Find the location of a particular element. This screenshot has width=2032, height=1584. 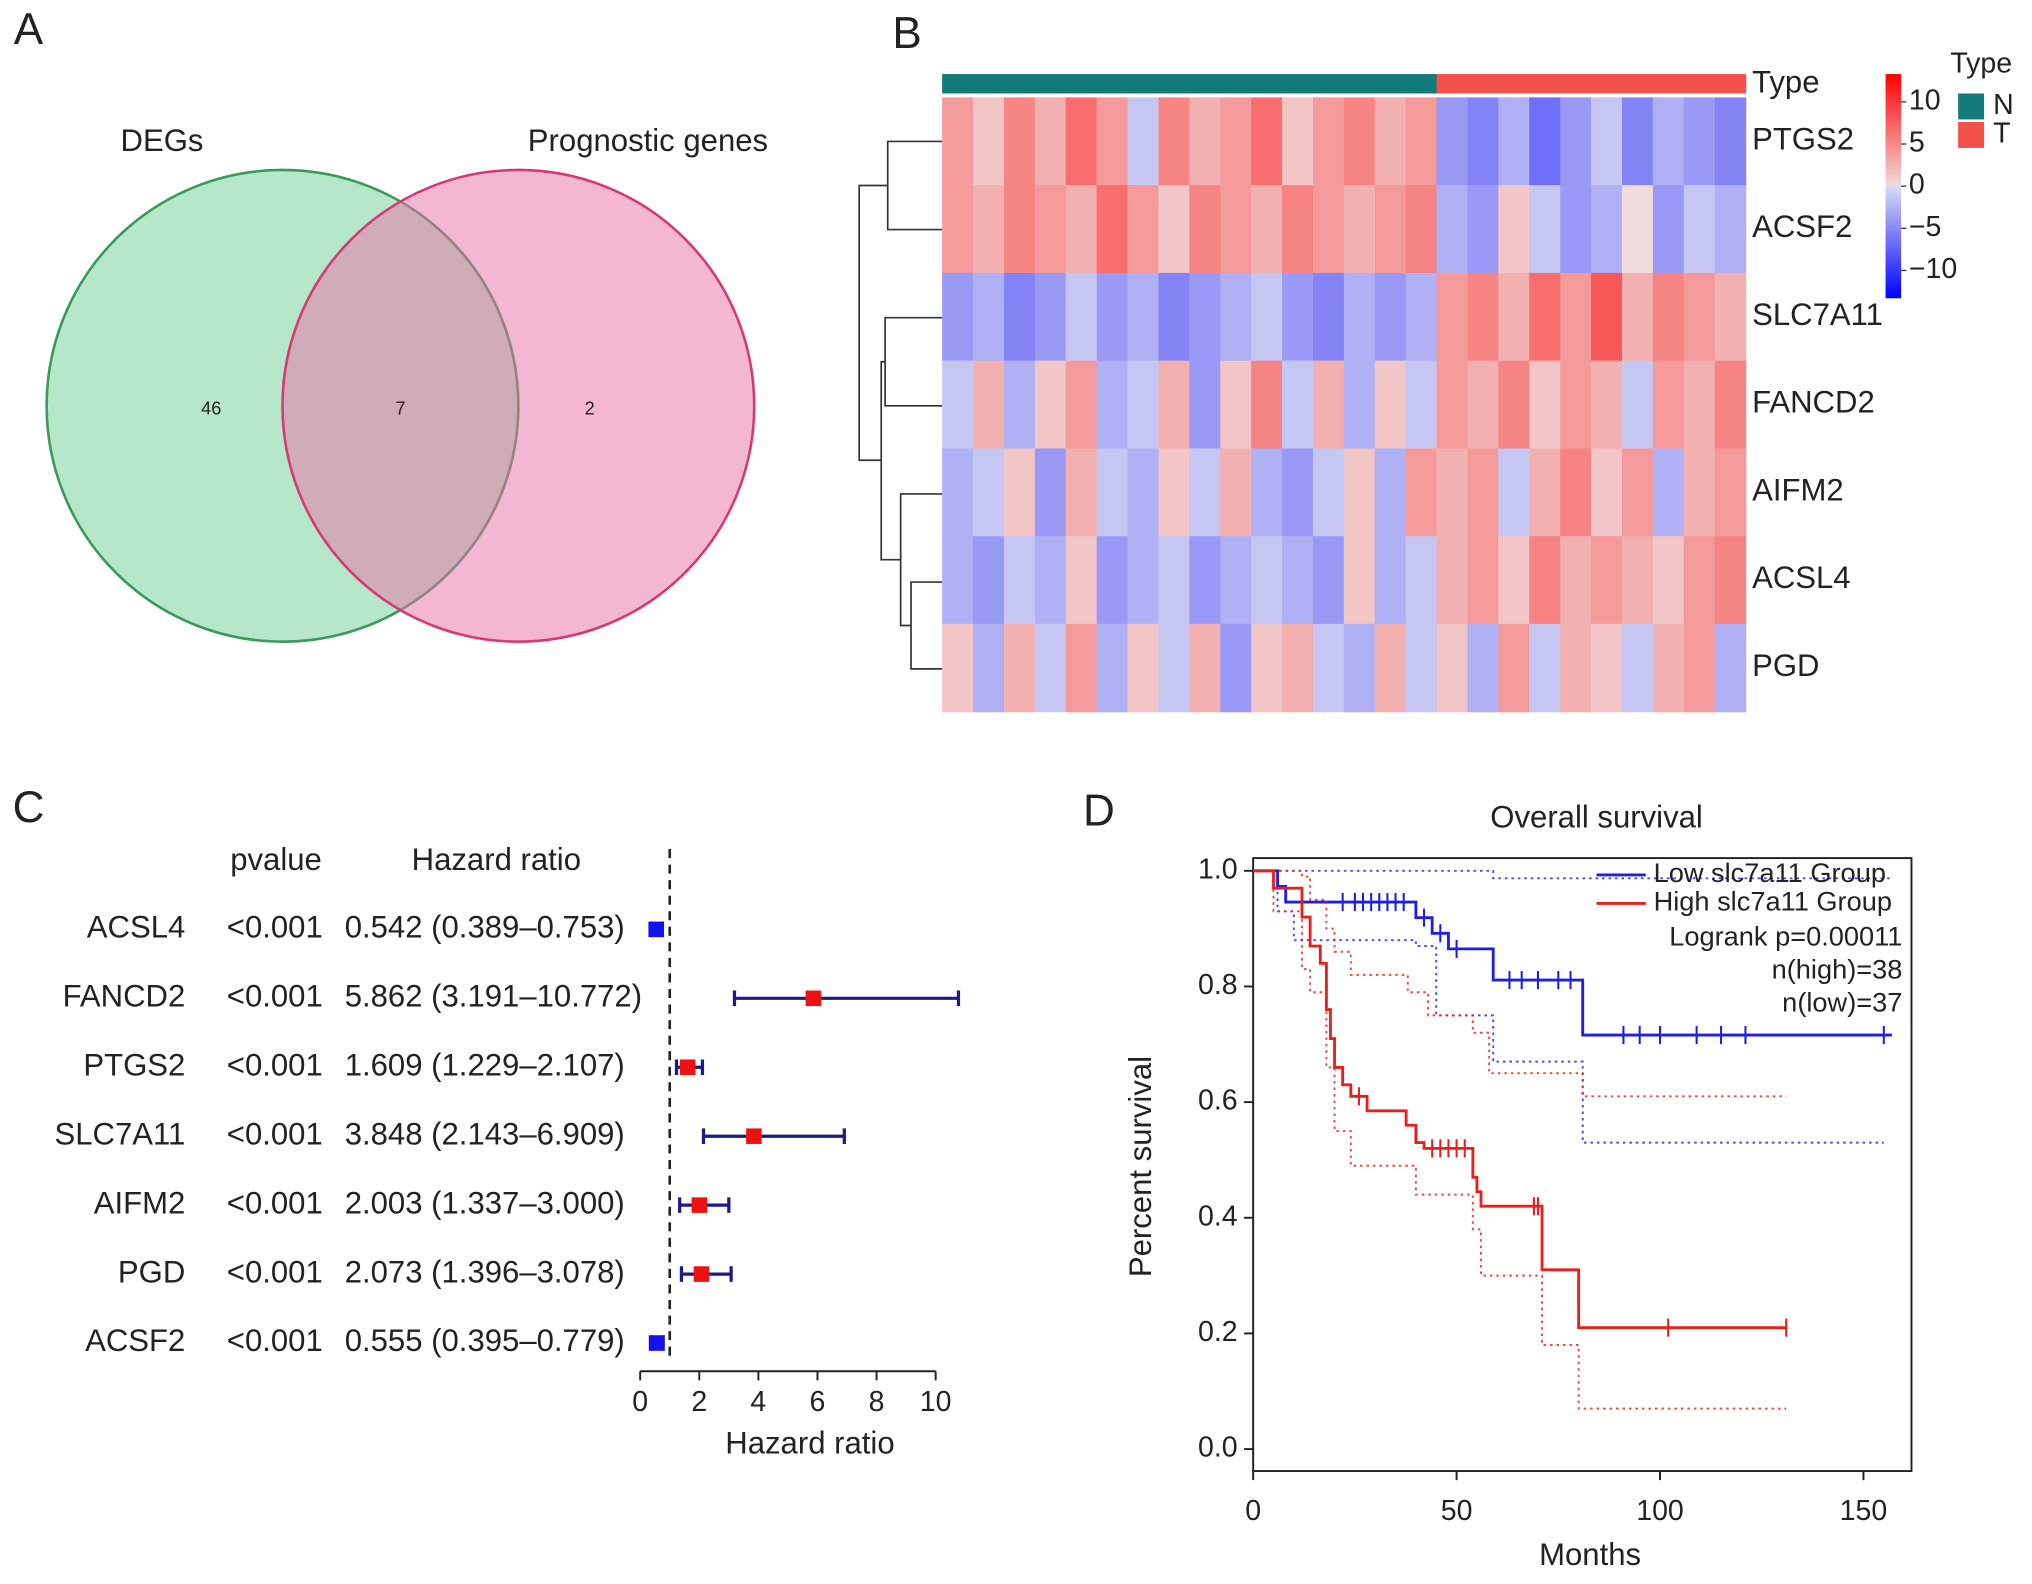

color-tick-label: −10 is located at coordinates (1933, 269).